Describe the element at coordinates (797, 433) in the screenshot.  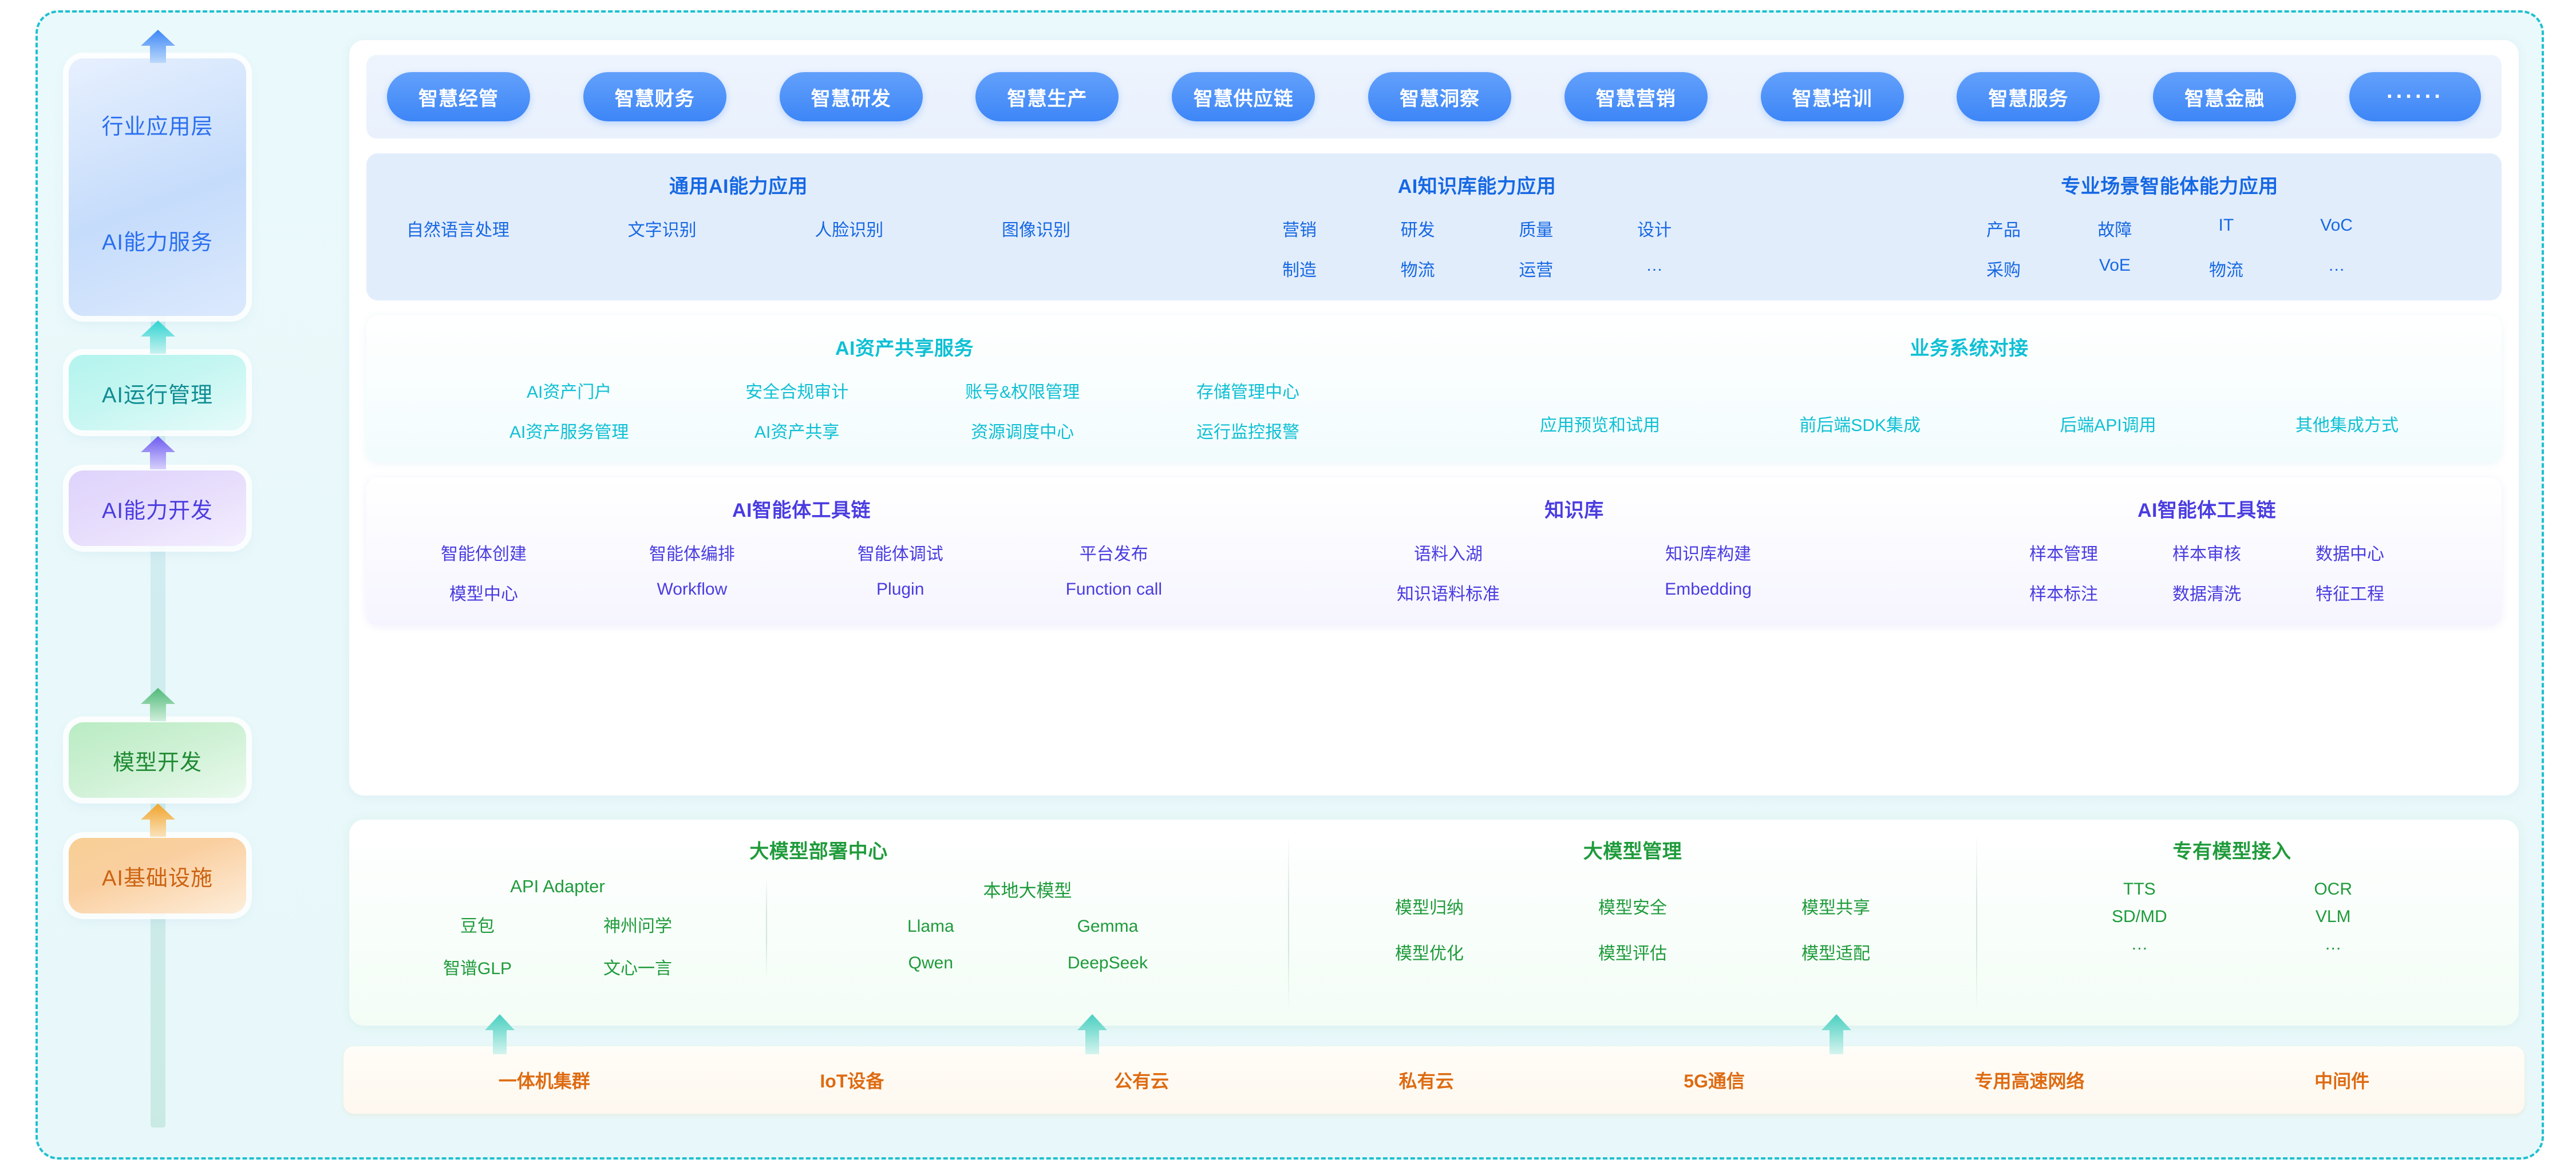
I see `ops-item: AI资产共享` at that location.